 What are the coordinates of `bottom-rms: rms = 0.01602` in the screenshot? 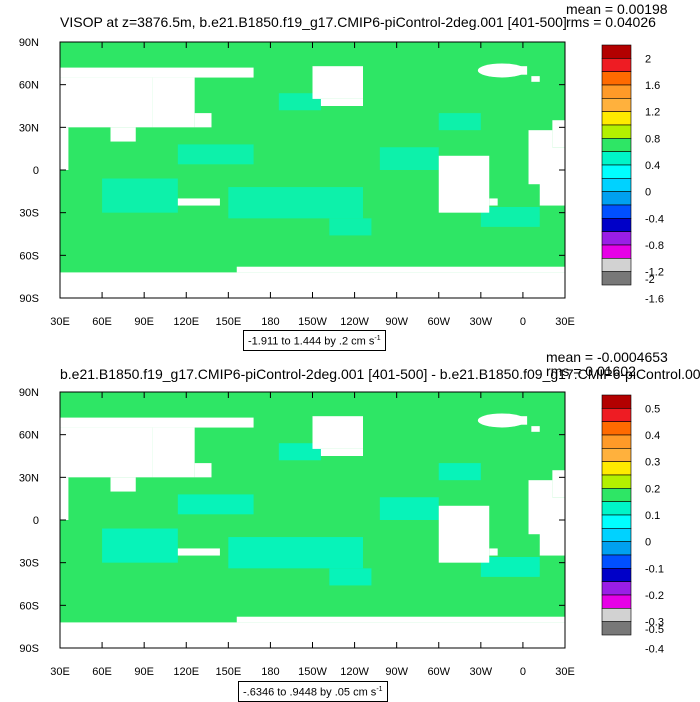 It's located at (591, 371).